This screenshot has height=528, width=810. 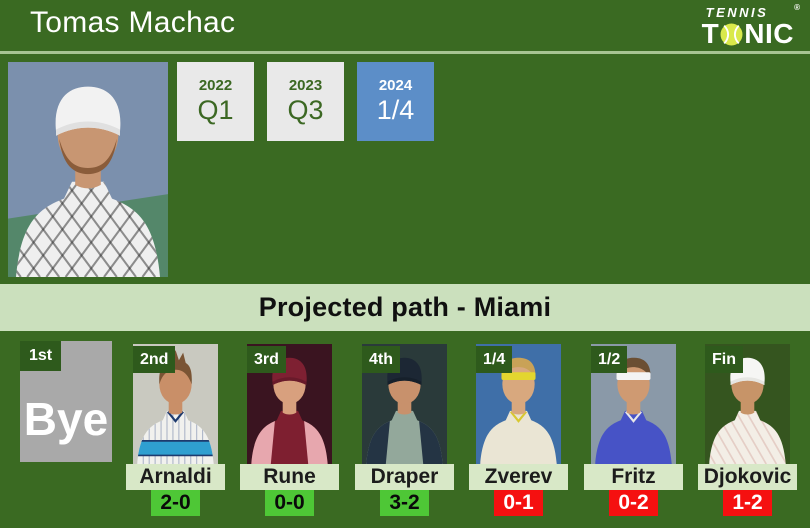 I want to click on opponent-photo: 2nd, so click(x=175, y=404).